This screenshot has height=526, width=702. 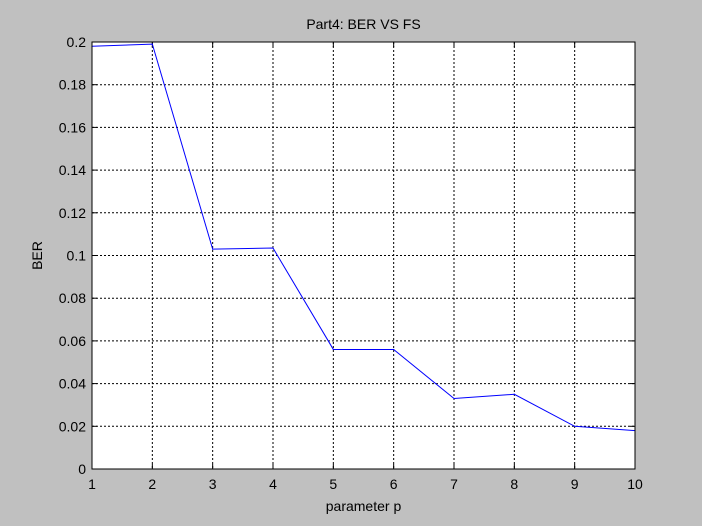 I want to click on chart-title: Part4: BER VS FS, so click(x=363, y=24).